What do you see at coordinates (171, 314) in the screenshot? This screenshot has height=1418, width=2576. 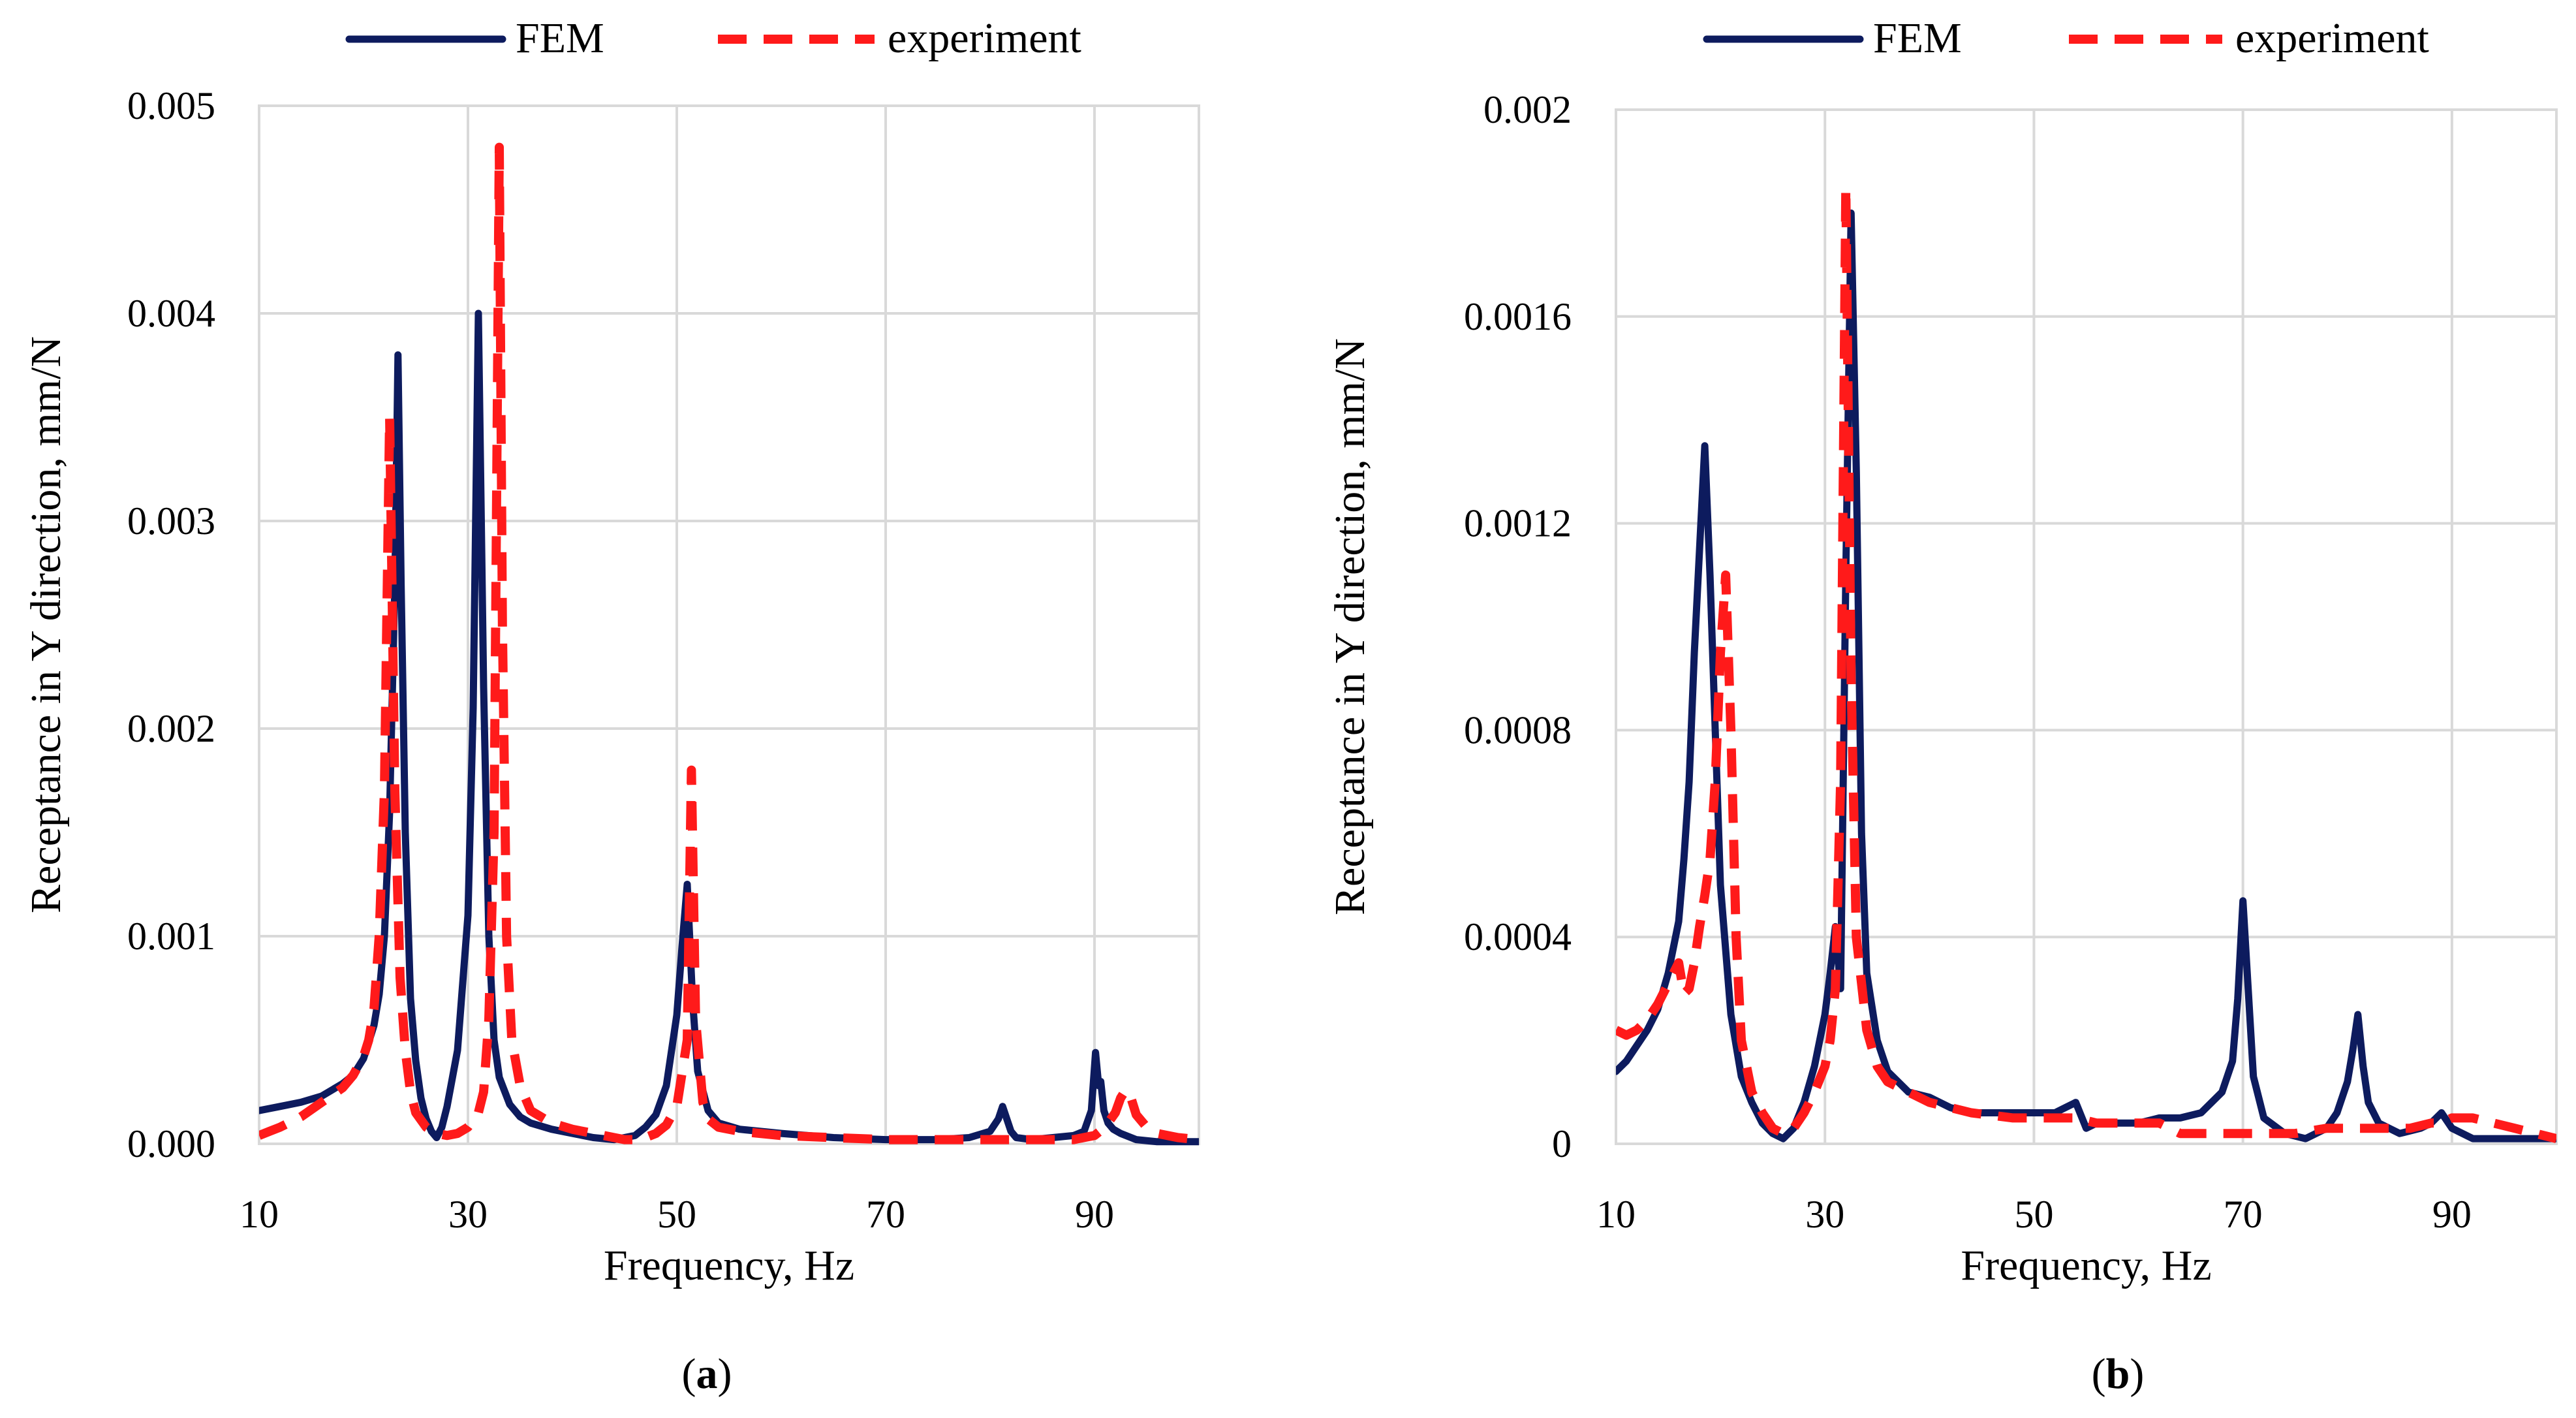 I see `y-tick-label: 0.004` at bounding box center [171, 314].